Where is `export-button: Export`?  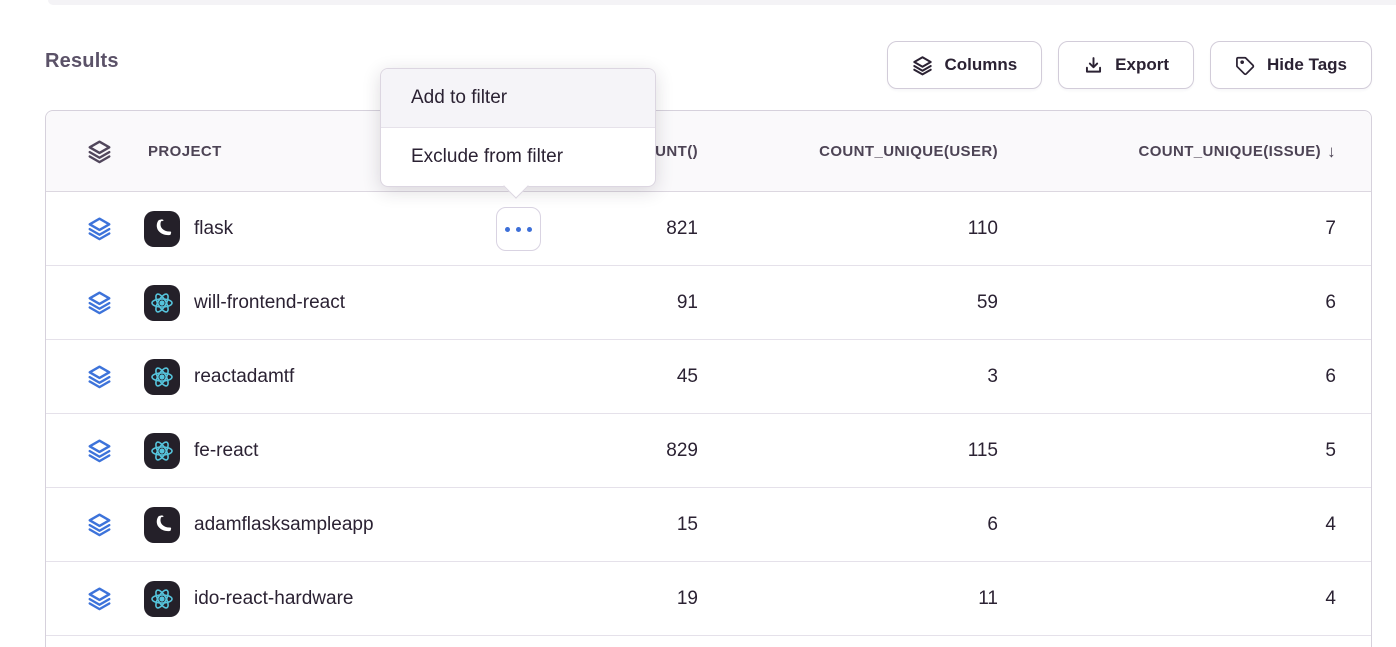 export-button: Export is located at coordinates (1126, 65).